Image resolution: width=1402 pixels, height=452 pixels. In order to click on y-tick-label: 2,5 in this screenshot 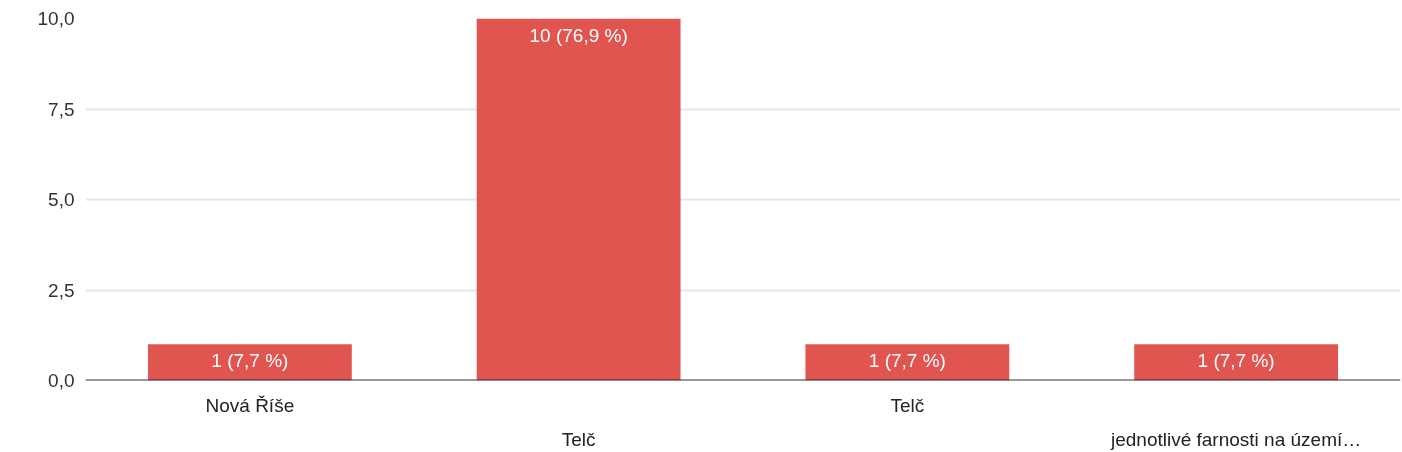, I will do `click(61, 290)`.